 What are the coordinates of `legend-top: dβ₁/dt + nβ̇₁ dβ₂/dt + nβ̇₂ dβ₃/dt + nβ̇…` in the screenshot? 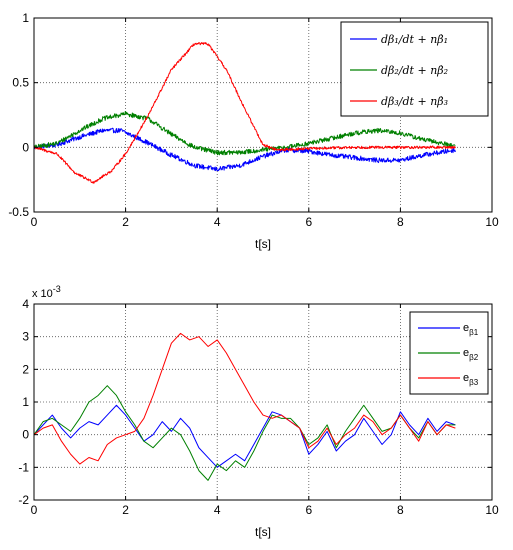 It's located at (414, 69).